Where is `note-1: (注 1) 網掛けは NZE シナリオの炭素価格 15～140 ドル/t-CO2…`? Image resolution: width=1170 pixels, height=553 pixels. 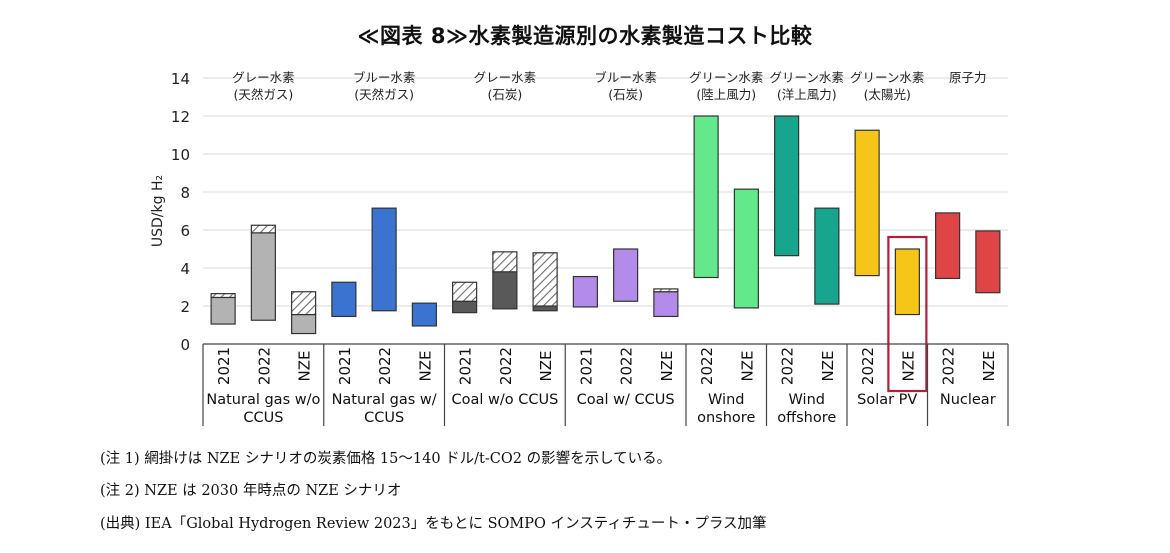
note-1: (注 1) 網掛けは NZE シナリオの炭素価格 15～140 ドル/t-CO2… is located at coordinates (386, 459).